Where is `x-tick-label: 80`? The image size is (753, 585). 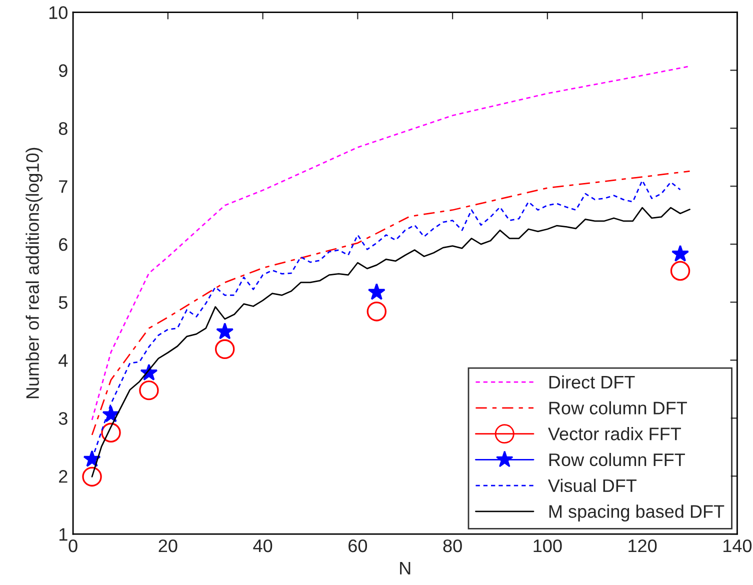
x-tick-label: 80 is located at coordinates (452, 545).